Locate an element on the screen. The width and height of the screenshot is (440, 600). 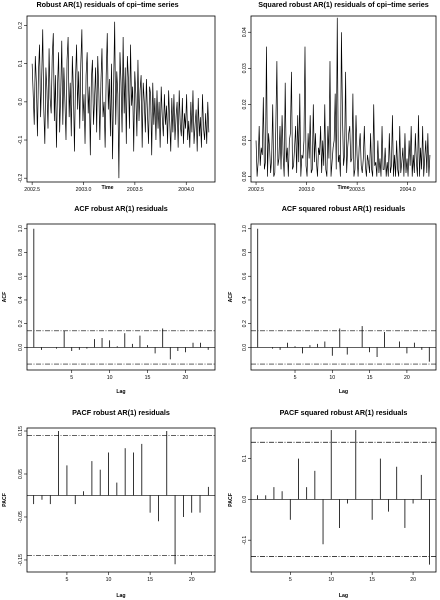
y-tick-label: -0.2 is located at coordinates (21, 178).